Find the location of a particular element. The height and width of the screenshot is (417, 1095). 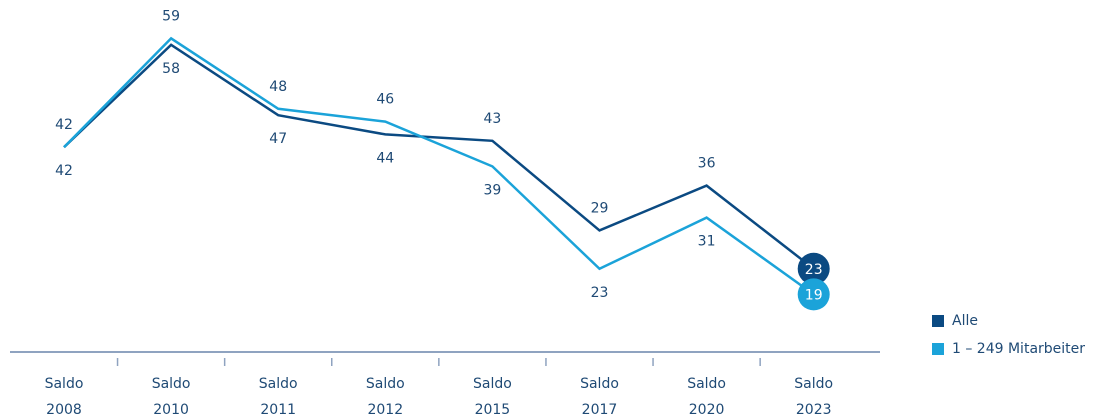

x-tick-label: Saldo 2017 is located at coordinates (599, 396).